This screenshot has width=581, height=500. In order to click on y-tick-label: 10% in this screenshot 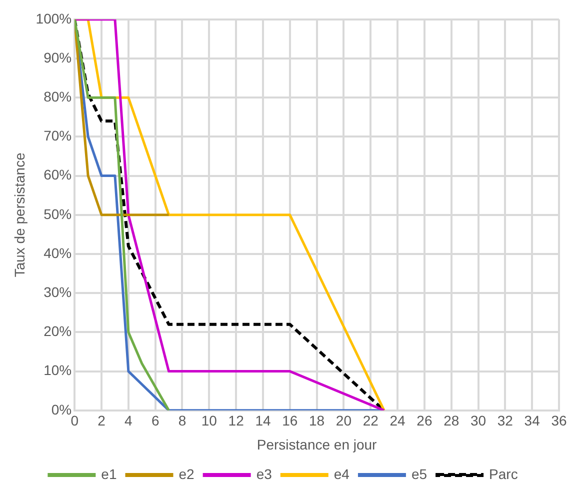, I will do `click(58, 370)`.